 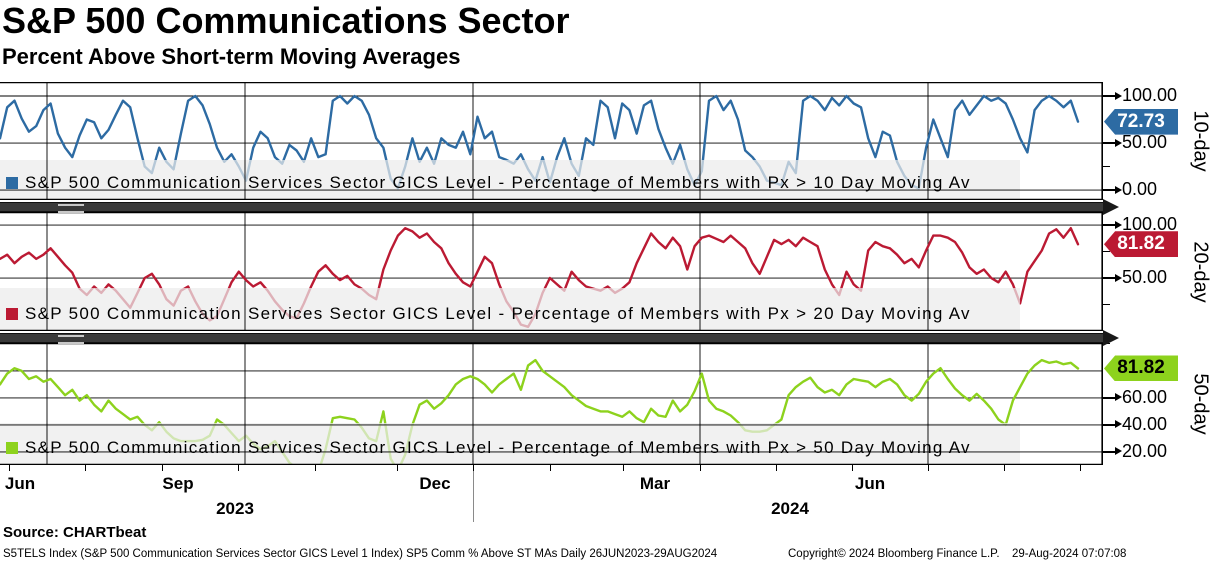 I want to click on x-axis-month-label: Mar, so click(x=655, y=483).